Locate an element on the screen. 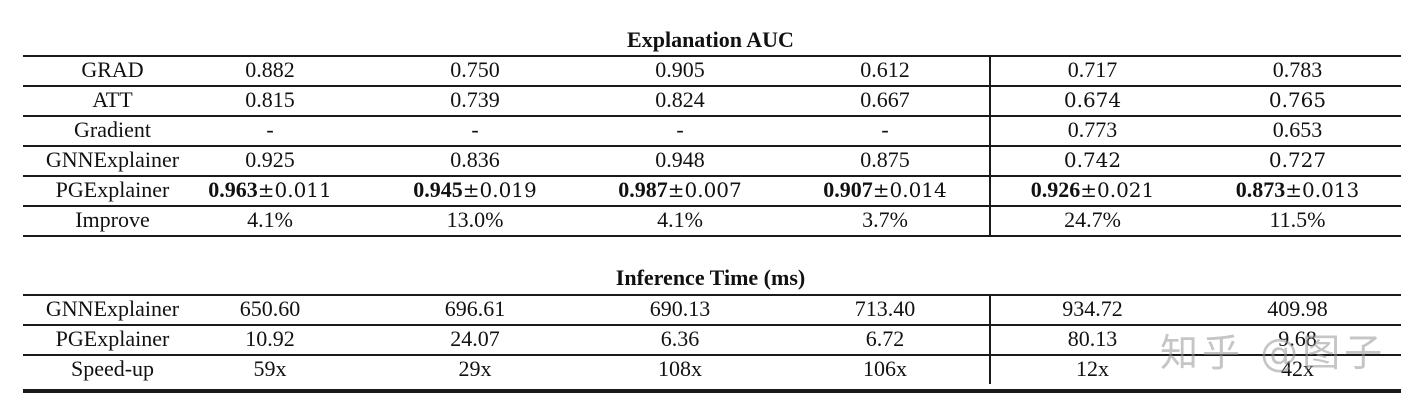  table-cell: 59x is located at coordinates (270, 368).